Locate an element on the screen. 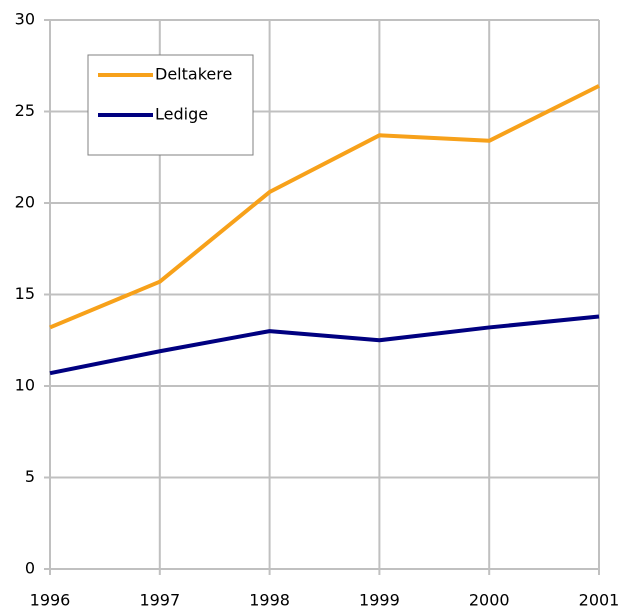  x-tick-label: 1997 is located at coordinates (159, 600).